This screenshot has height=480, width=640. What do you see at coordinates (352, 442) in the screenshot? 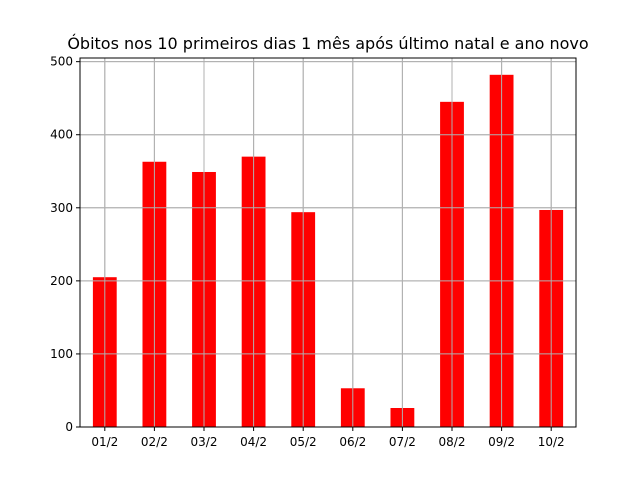
I see `x-tick-label: 06/2` at bounding box center [352, 442].